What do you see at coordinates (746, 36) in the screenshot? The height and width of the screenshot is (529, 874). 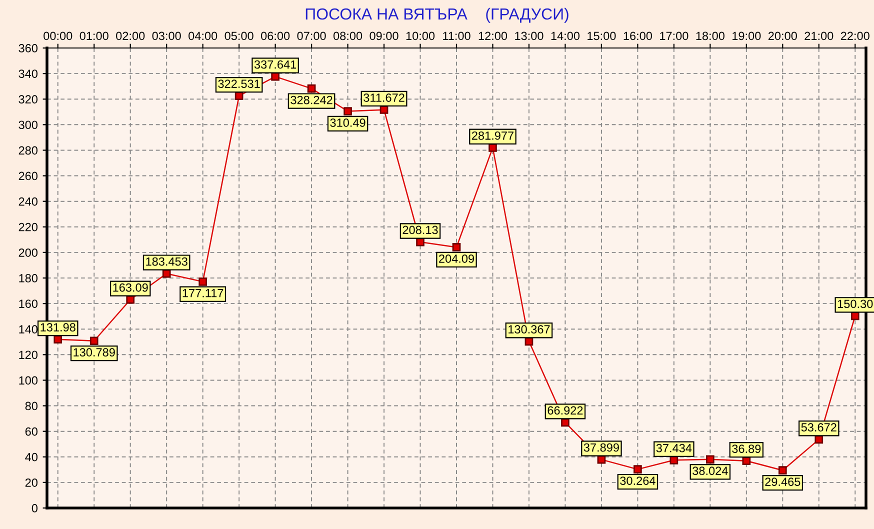 I see `x-tick-label: 19:00` at bounding box center [746, 36].